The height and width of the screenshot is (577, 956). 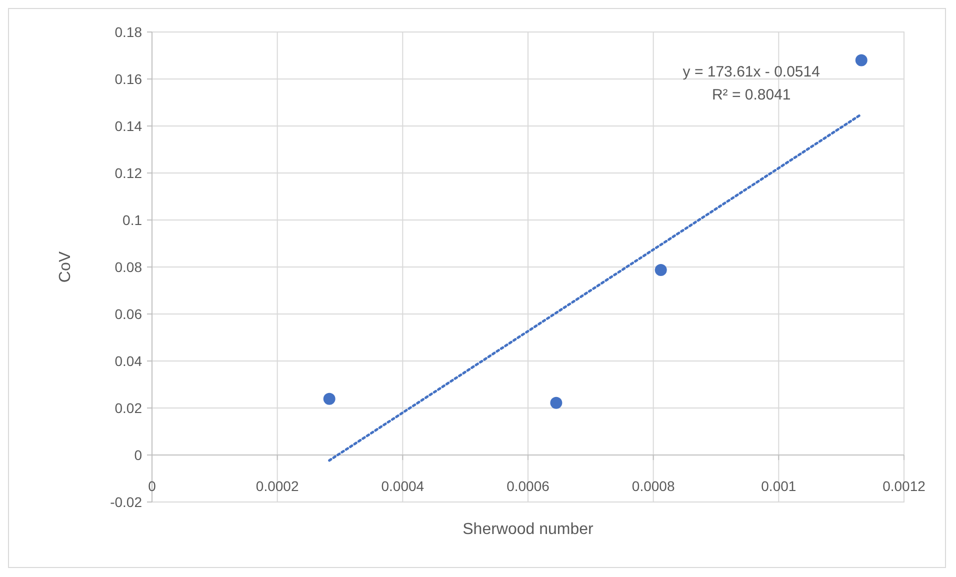 I want to click on y-tick-label: 0.06, so click(x=128, y=314).